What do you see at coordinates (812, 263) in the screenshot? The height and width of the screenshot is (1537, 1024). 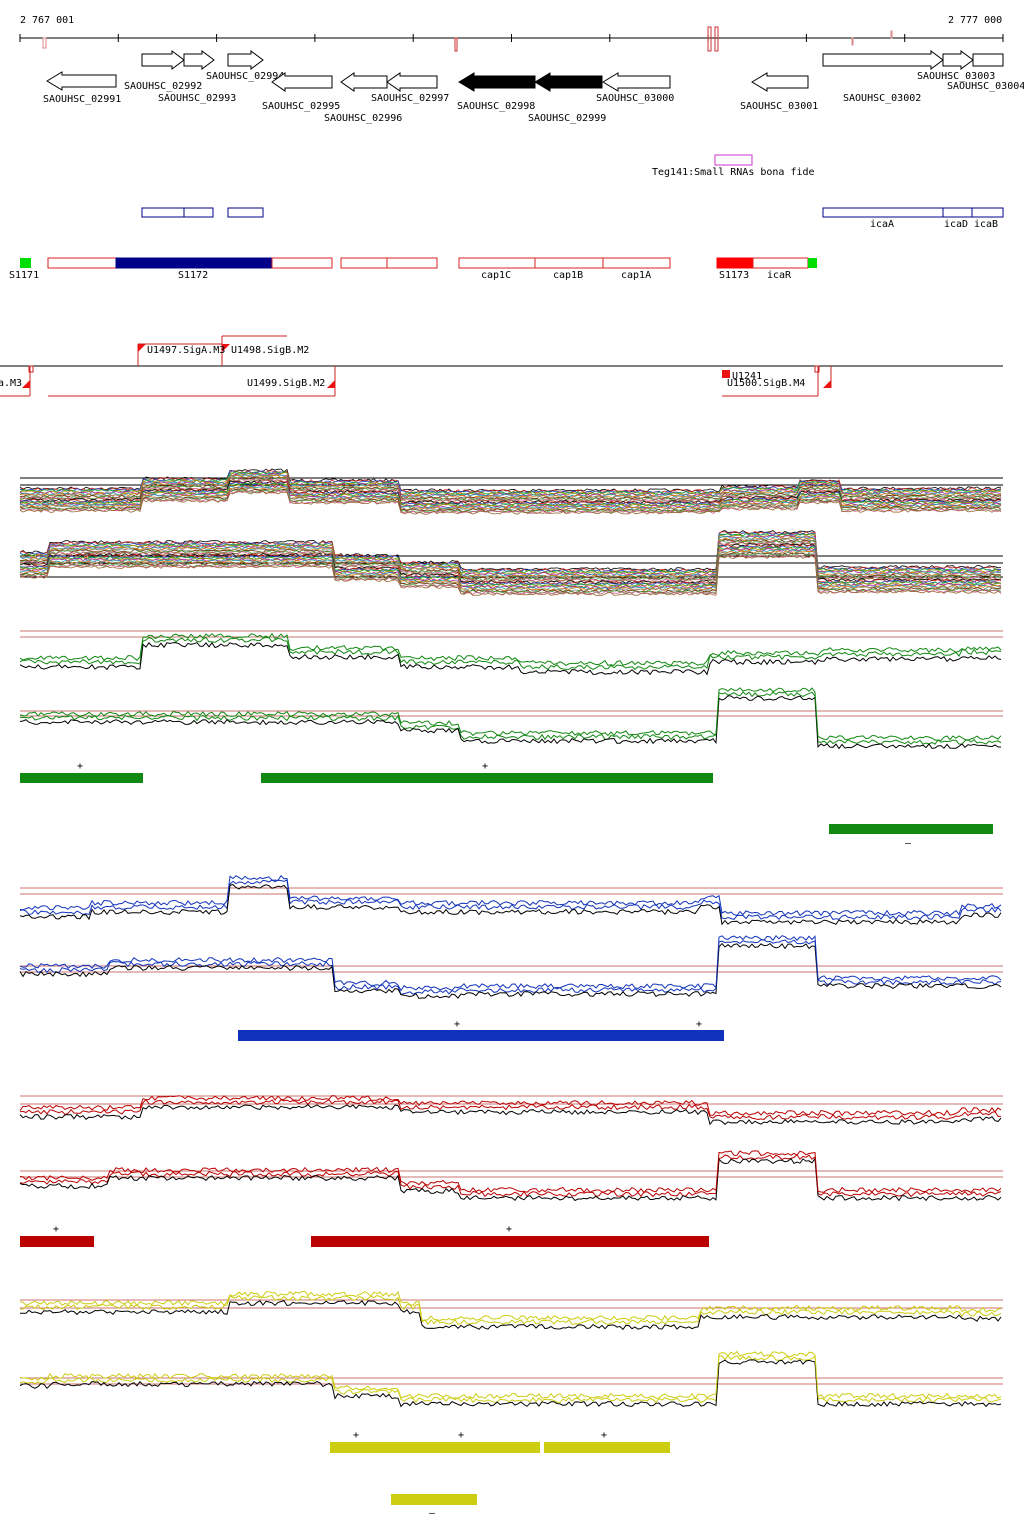 I see `segment-marker` at bounding box center [812, 263].